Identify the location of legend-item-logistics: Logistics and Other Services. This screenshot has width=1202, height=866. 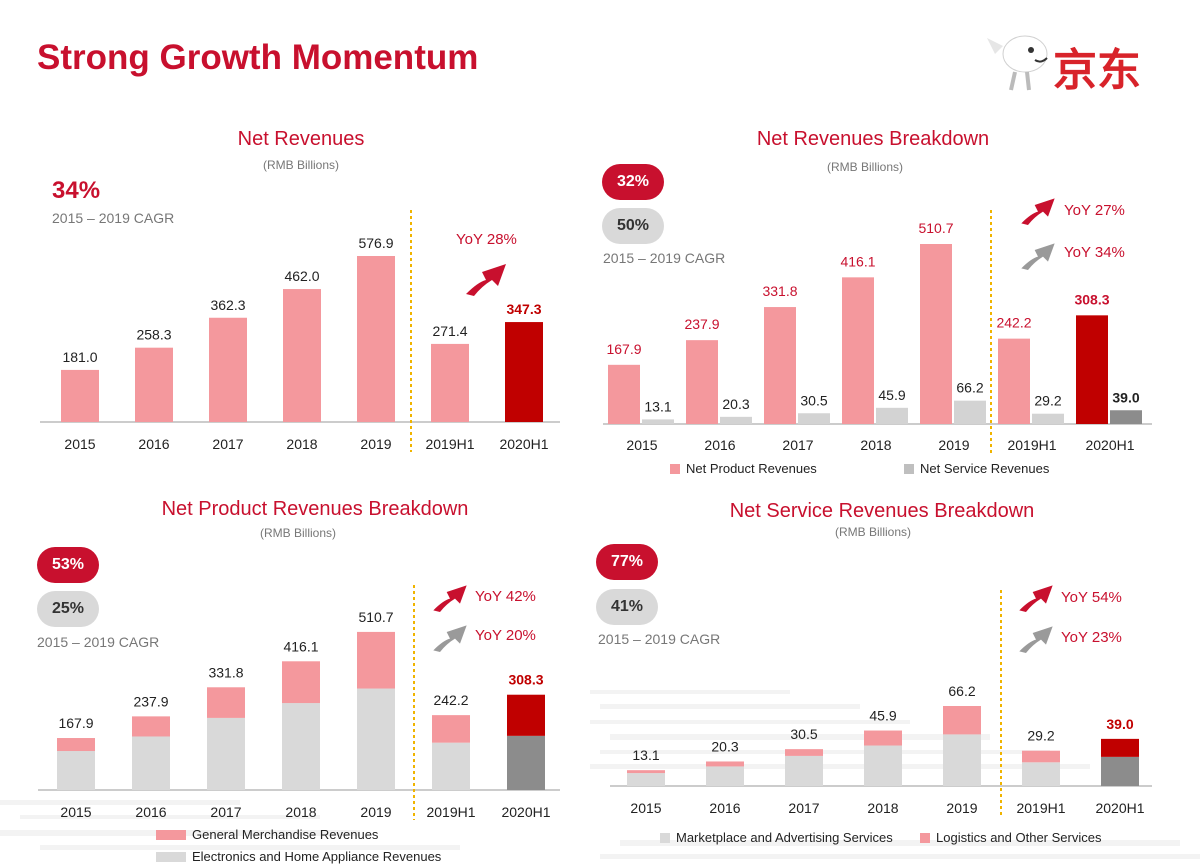
(1010, 837).